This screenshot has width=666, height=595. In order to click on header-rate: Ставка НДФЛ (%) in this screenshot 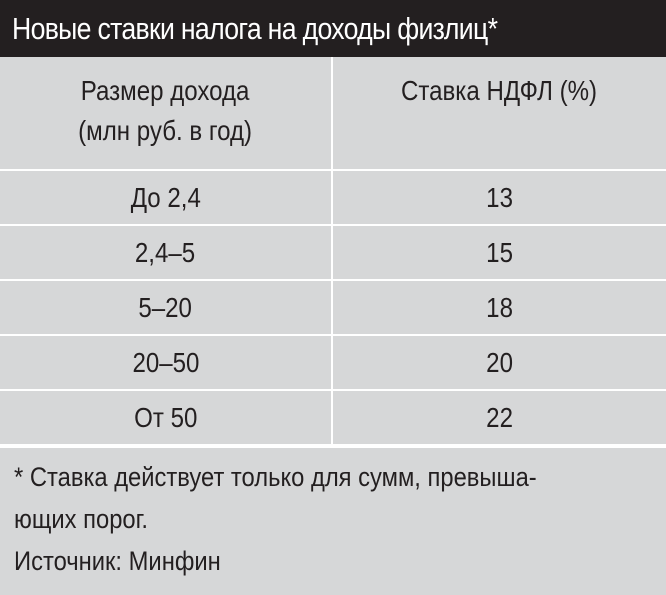, I will do `click(498, 114)`.